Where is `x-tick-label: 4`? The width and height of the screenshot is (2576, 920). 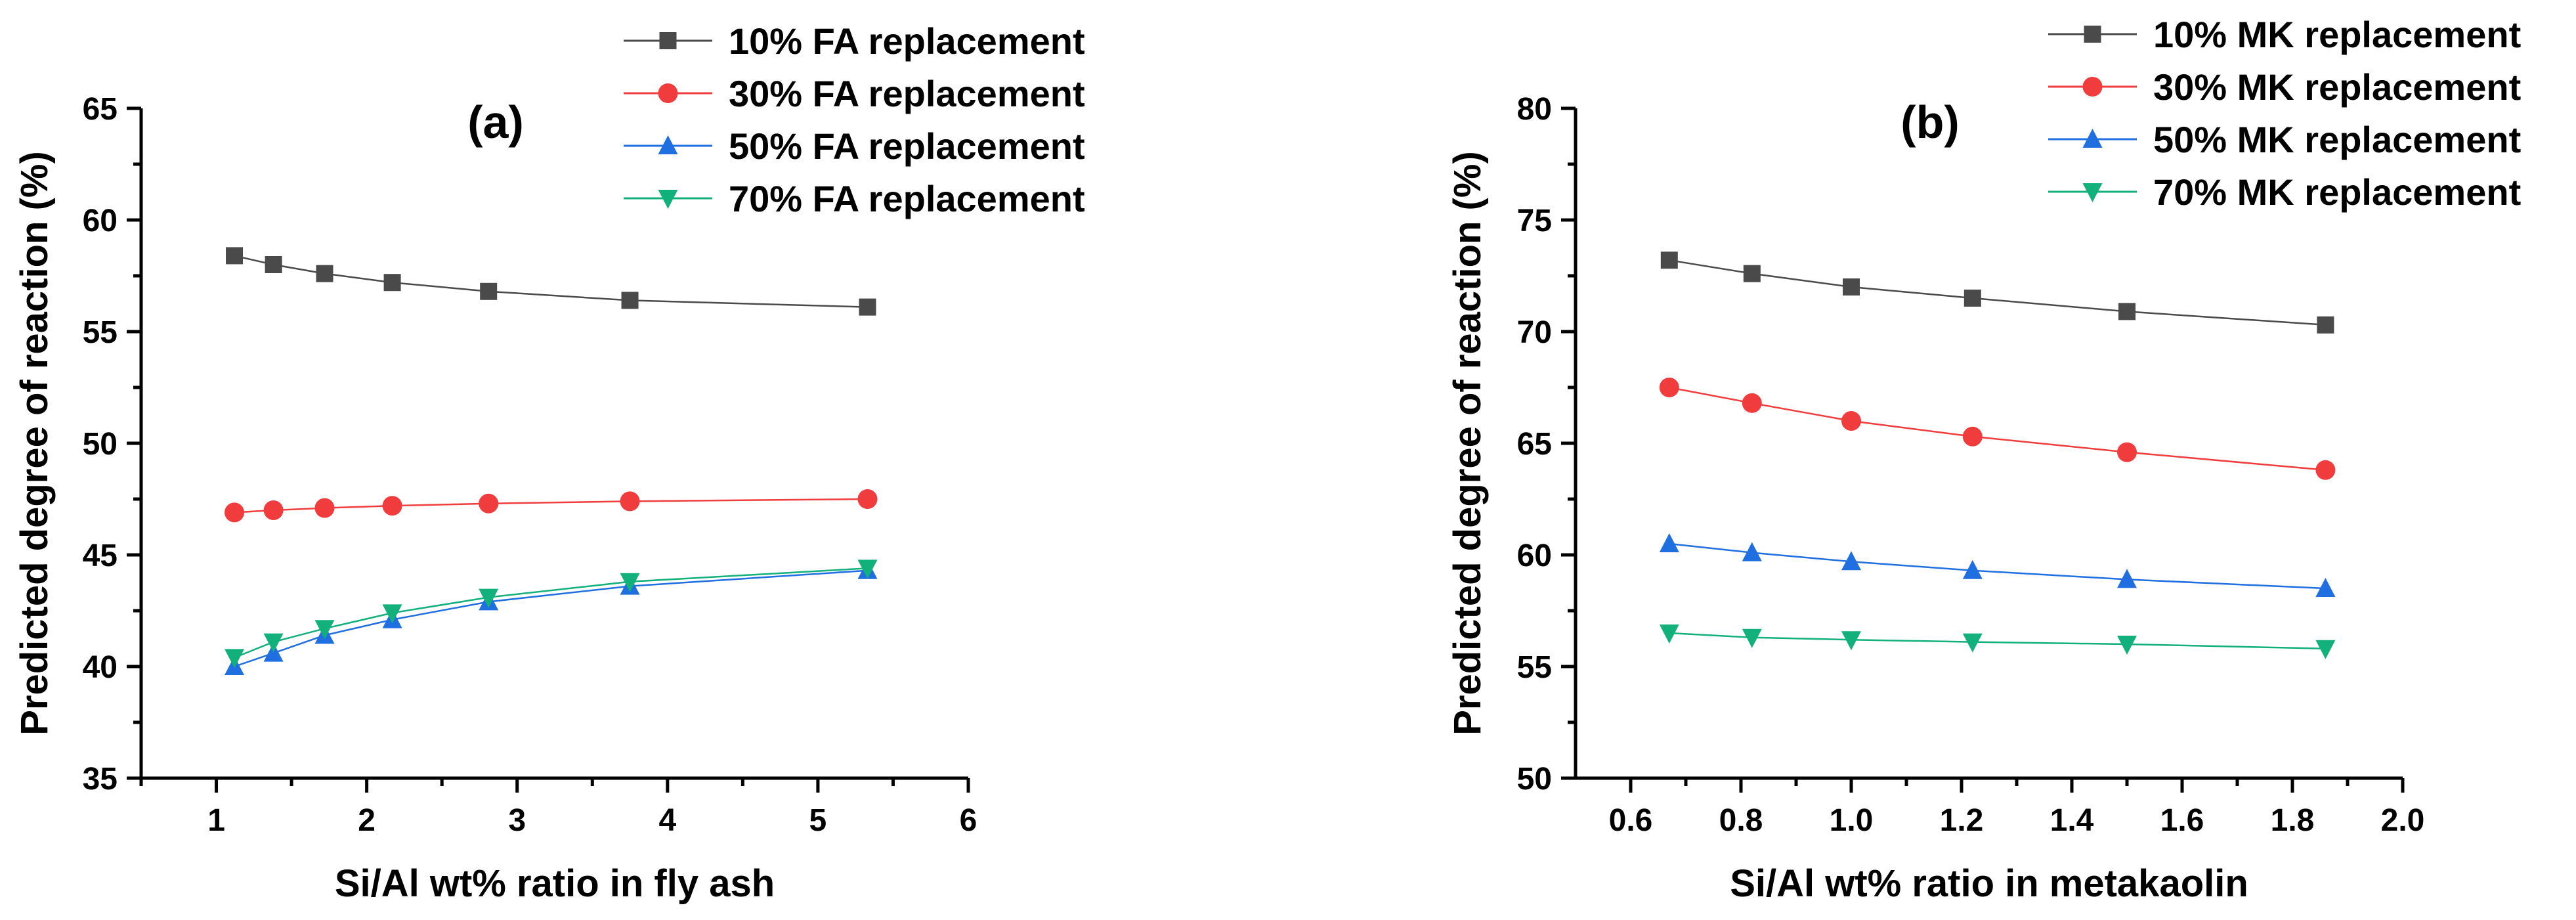 x-tick-label: 4 is located at coordinates (667, 820).